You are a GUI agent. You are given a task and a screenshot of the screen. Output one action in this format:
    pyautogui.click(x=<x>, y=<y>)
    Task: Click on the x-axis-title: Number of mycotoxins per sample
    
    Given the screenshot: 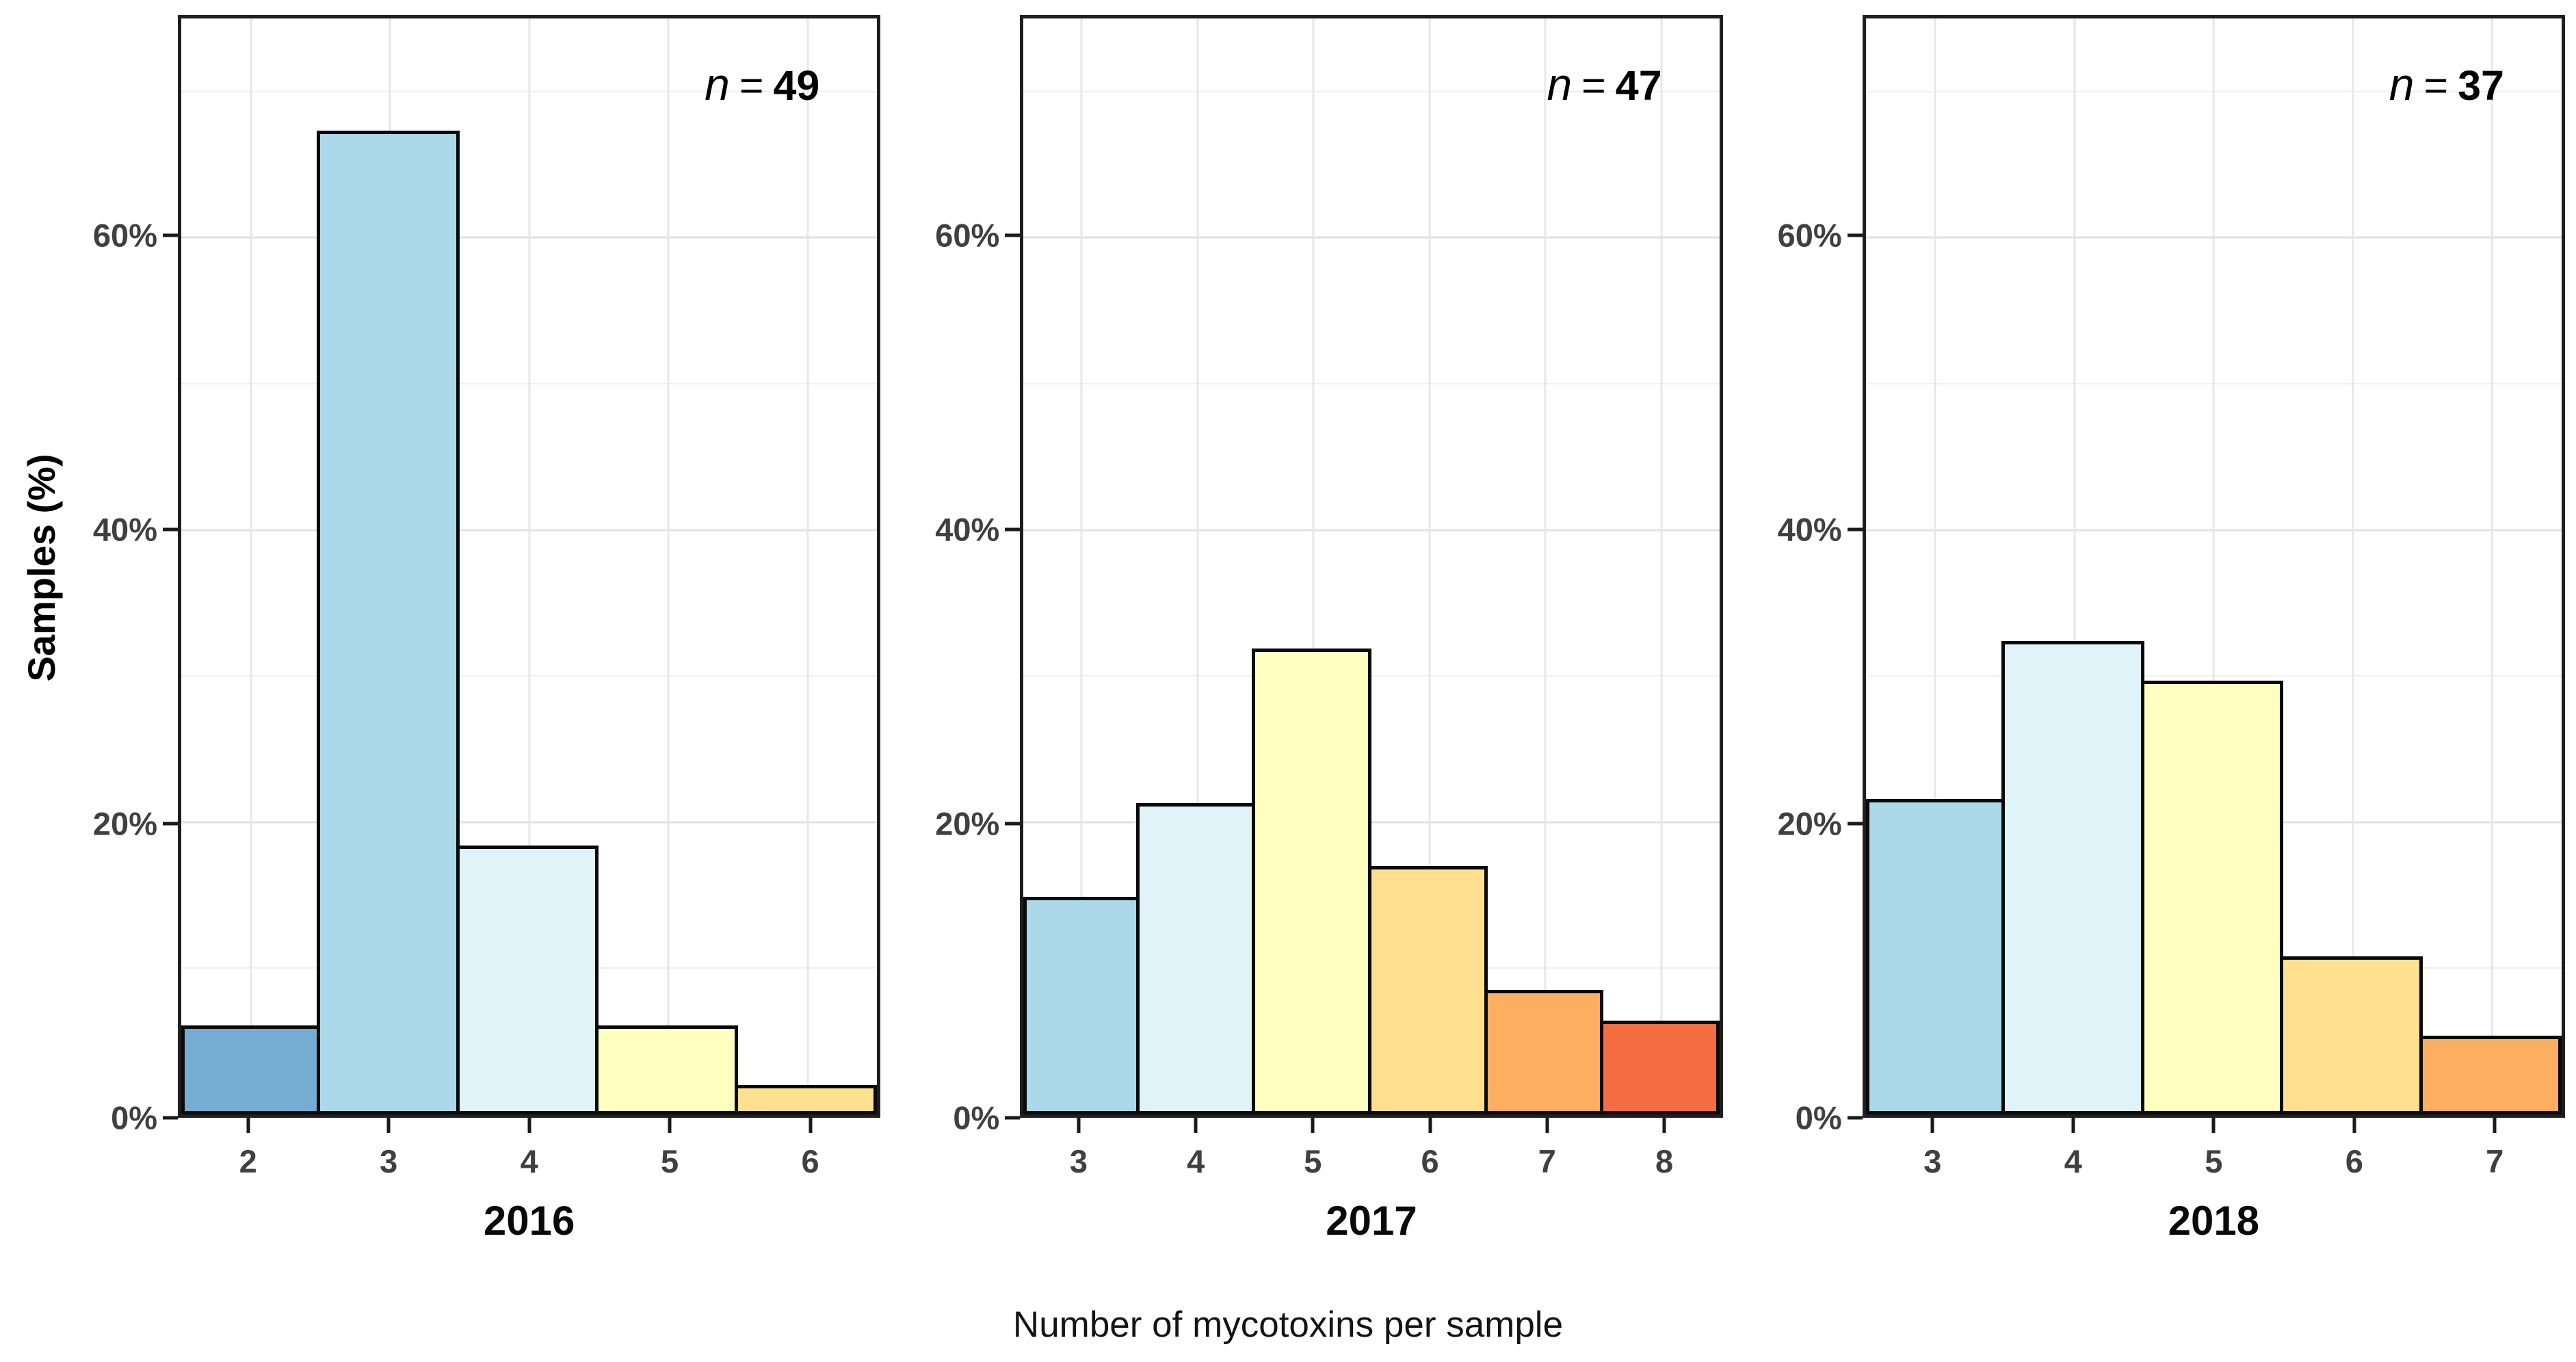 What is the action you would take?
    pyautogui.click(x=1288, y=1325)
    